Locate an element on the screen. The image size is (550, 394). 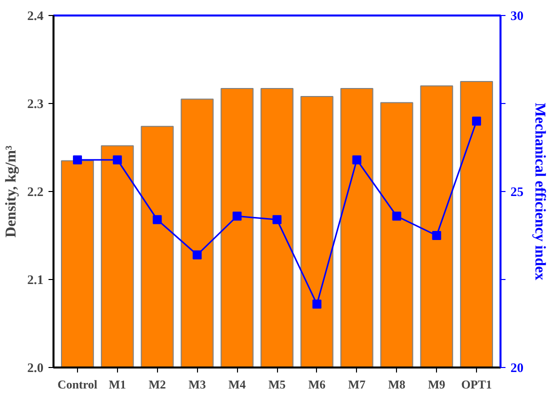
y2-tick-label: 20 is located at coordinates (517, 367).